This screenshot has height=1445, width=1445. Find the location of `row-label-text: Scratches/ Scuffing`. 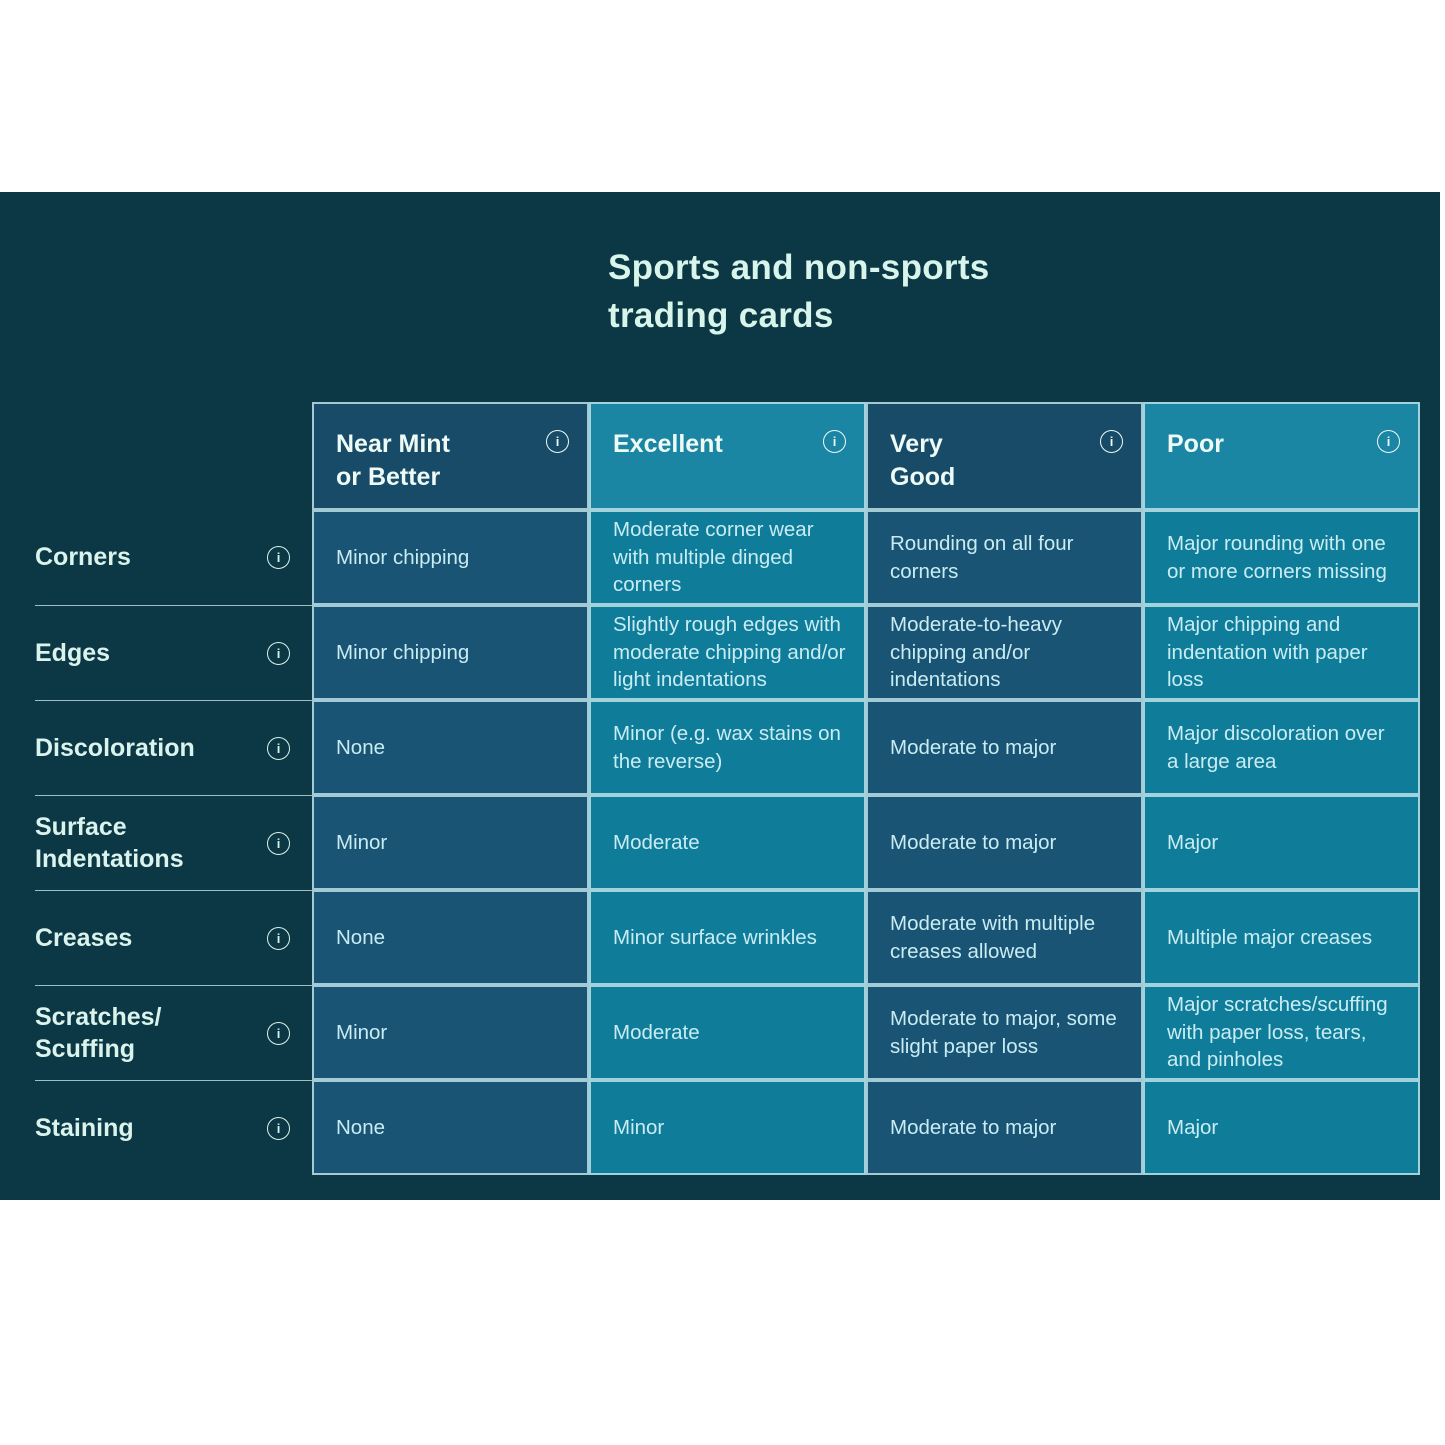

row-label-text: Scratches/ Scuffing is located at coordinates (98, 1033).